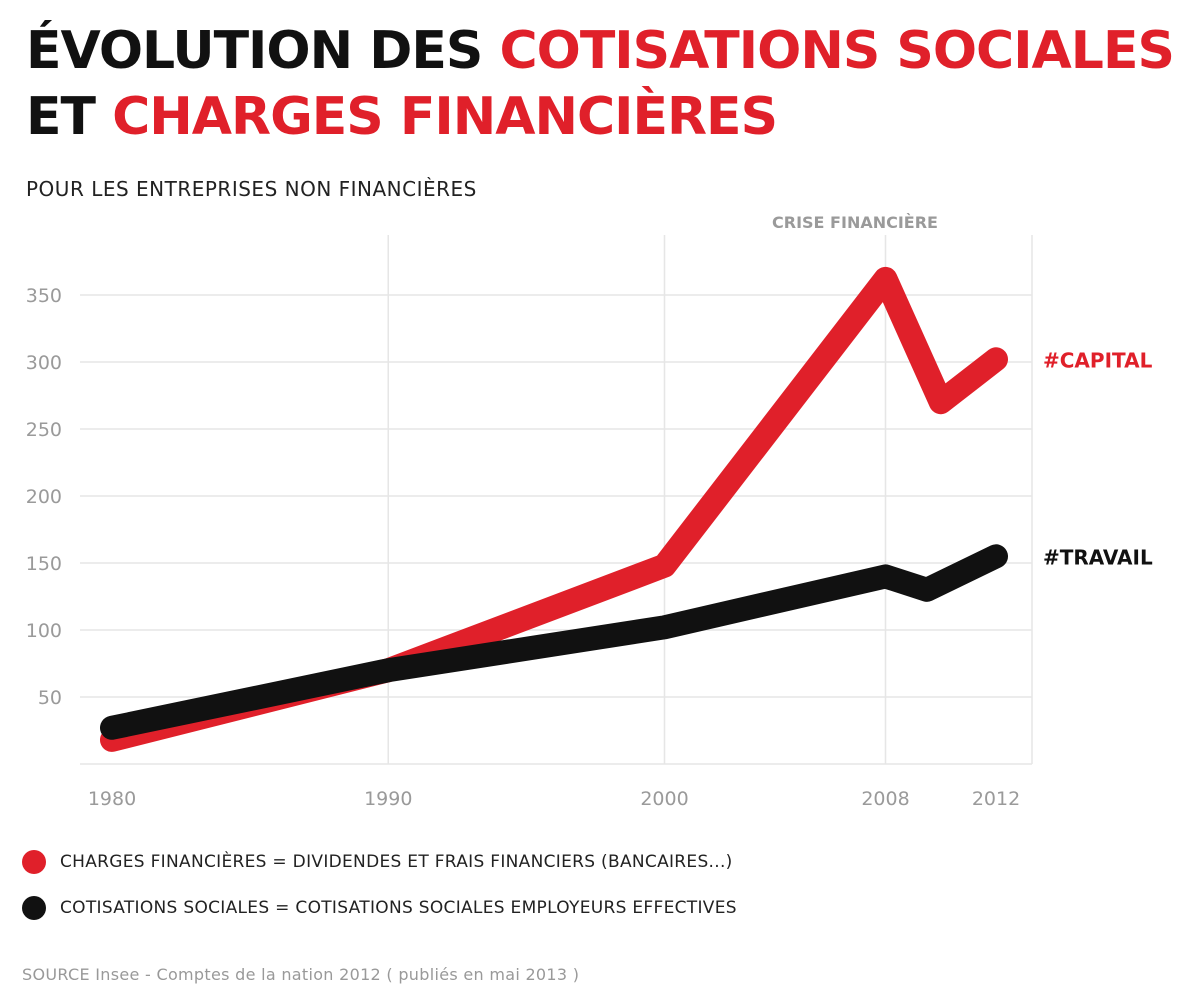 This screenshot has width=1200, height=1001. What do you see at coordinates (251, 189) in the screenshot?
I see `chart-subtitle: POUR LES ENTREPRISES NON FINANCIÈRES` at bounding box center [251, 189].